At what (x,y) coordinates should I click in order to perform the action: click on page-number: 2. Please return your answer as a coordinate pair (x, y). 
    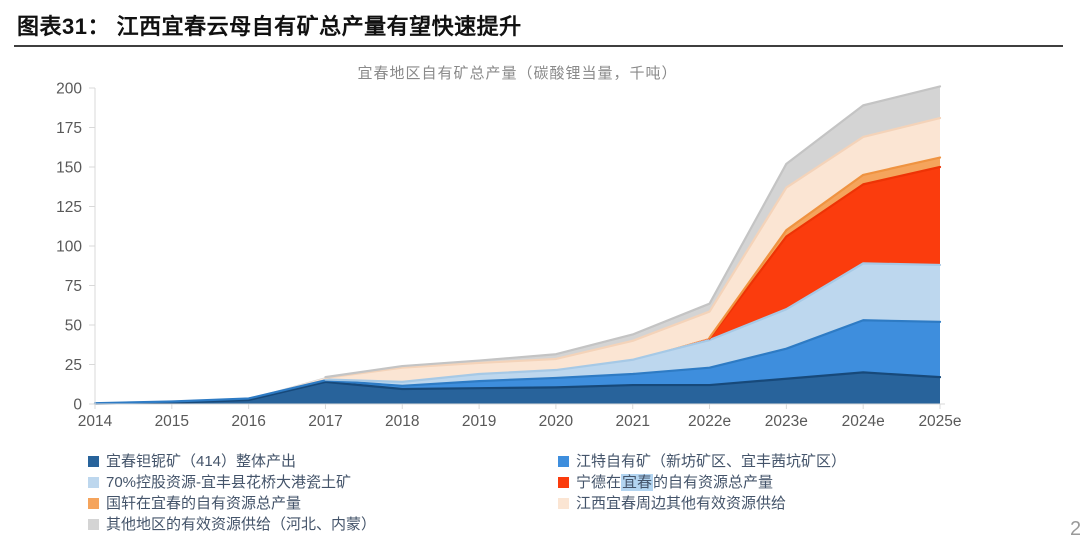
    Looking at the image, I should click on (1075, 529).